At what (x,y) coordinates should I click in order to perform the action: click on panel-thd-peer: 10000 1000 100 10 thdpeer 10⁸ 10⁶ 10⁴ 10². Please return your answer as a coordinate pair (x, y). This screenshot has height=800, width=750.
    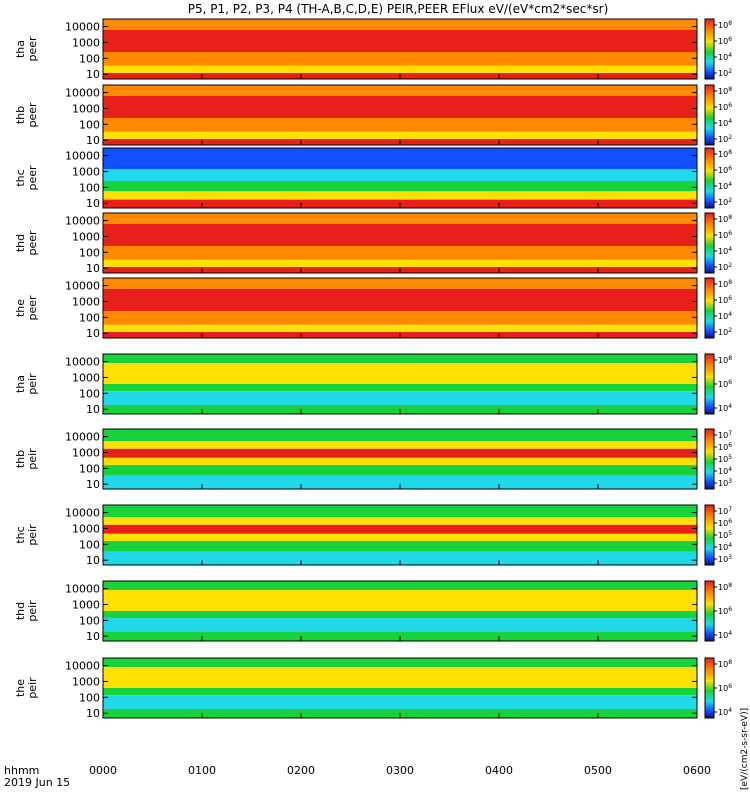
    Looking at the image, I should click on (373, 243).